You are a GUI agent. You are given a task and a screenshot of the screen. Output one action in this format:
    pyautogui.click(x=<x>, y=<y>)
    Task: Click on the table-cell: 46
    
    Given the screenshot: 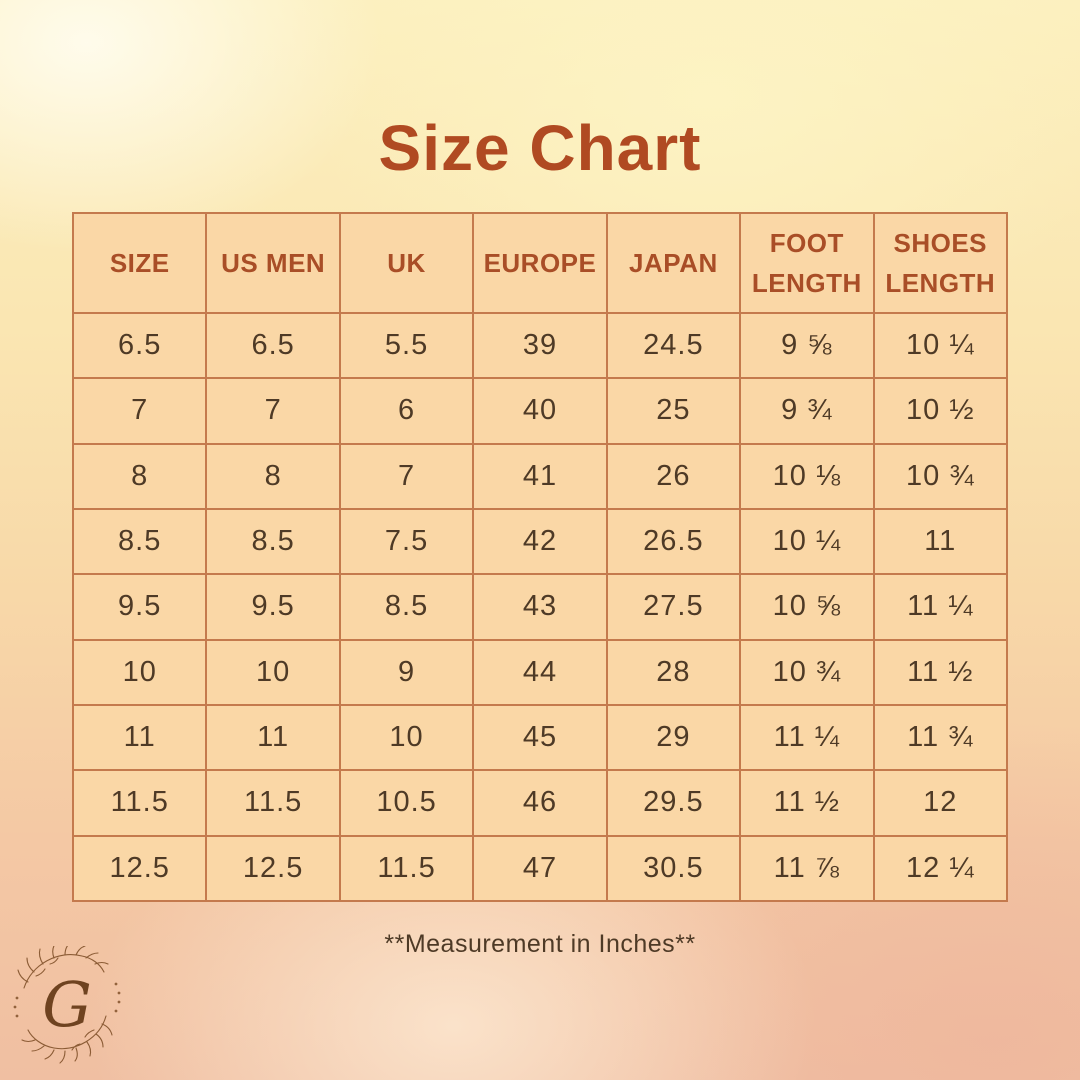 What is the action you would take?
    pyautogui.click(x=540, y=803)
    